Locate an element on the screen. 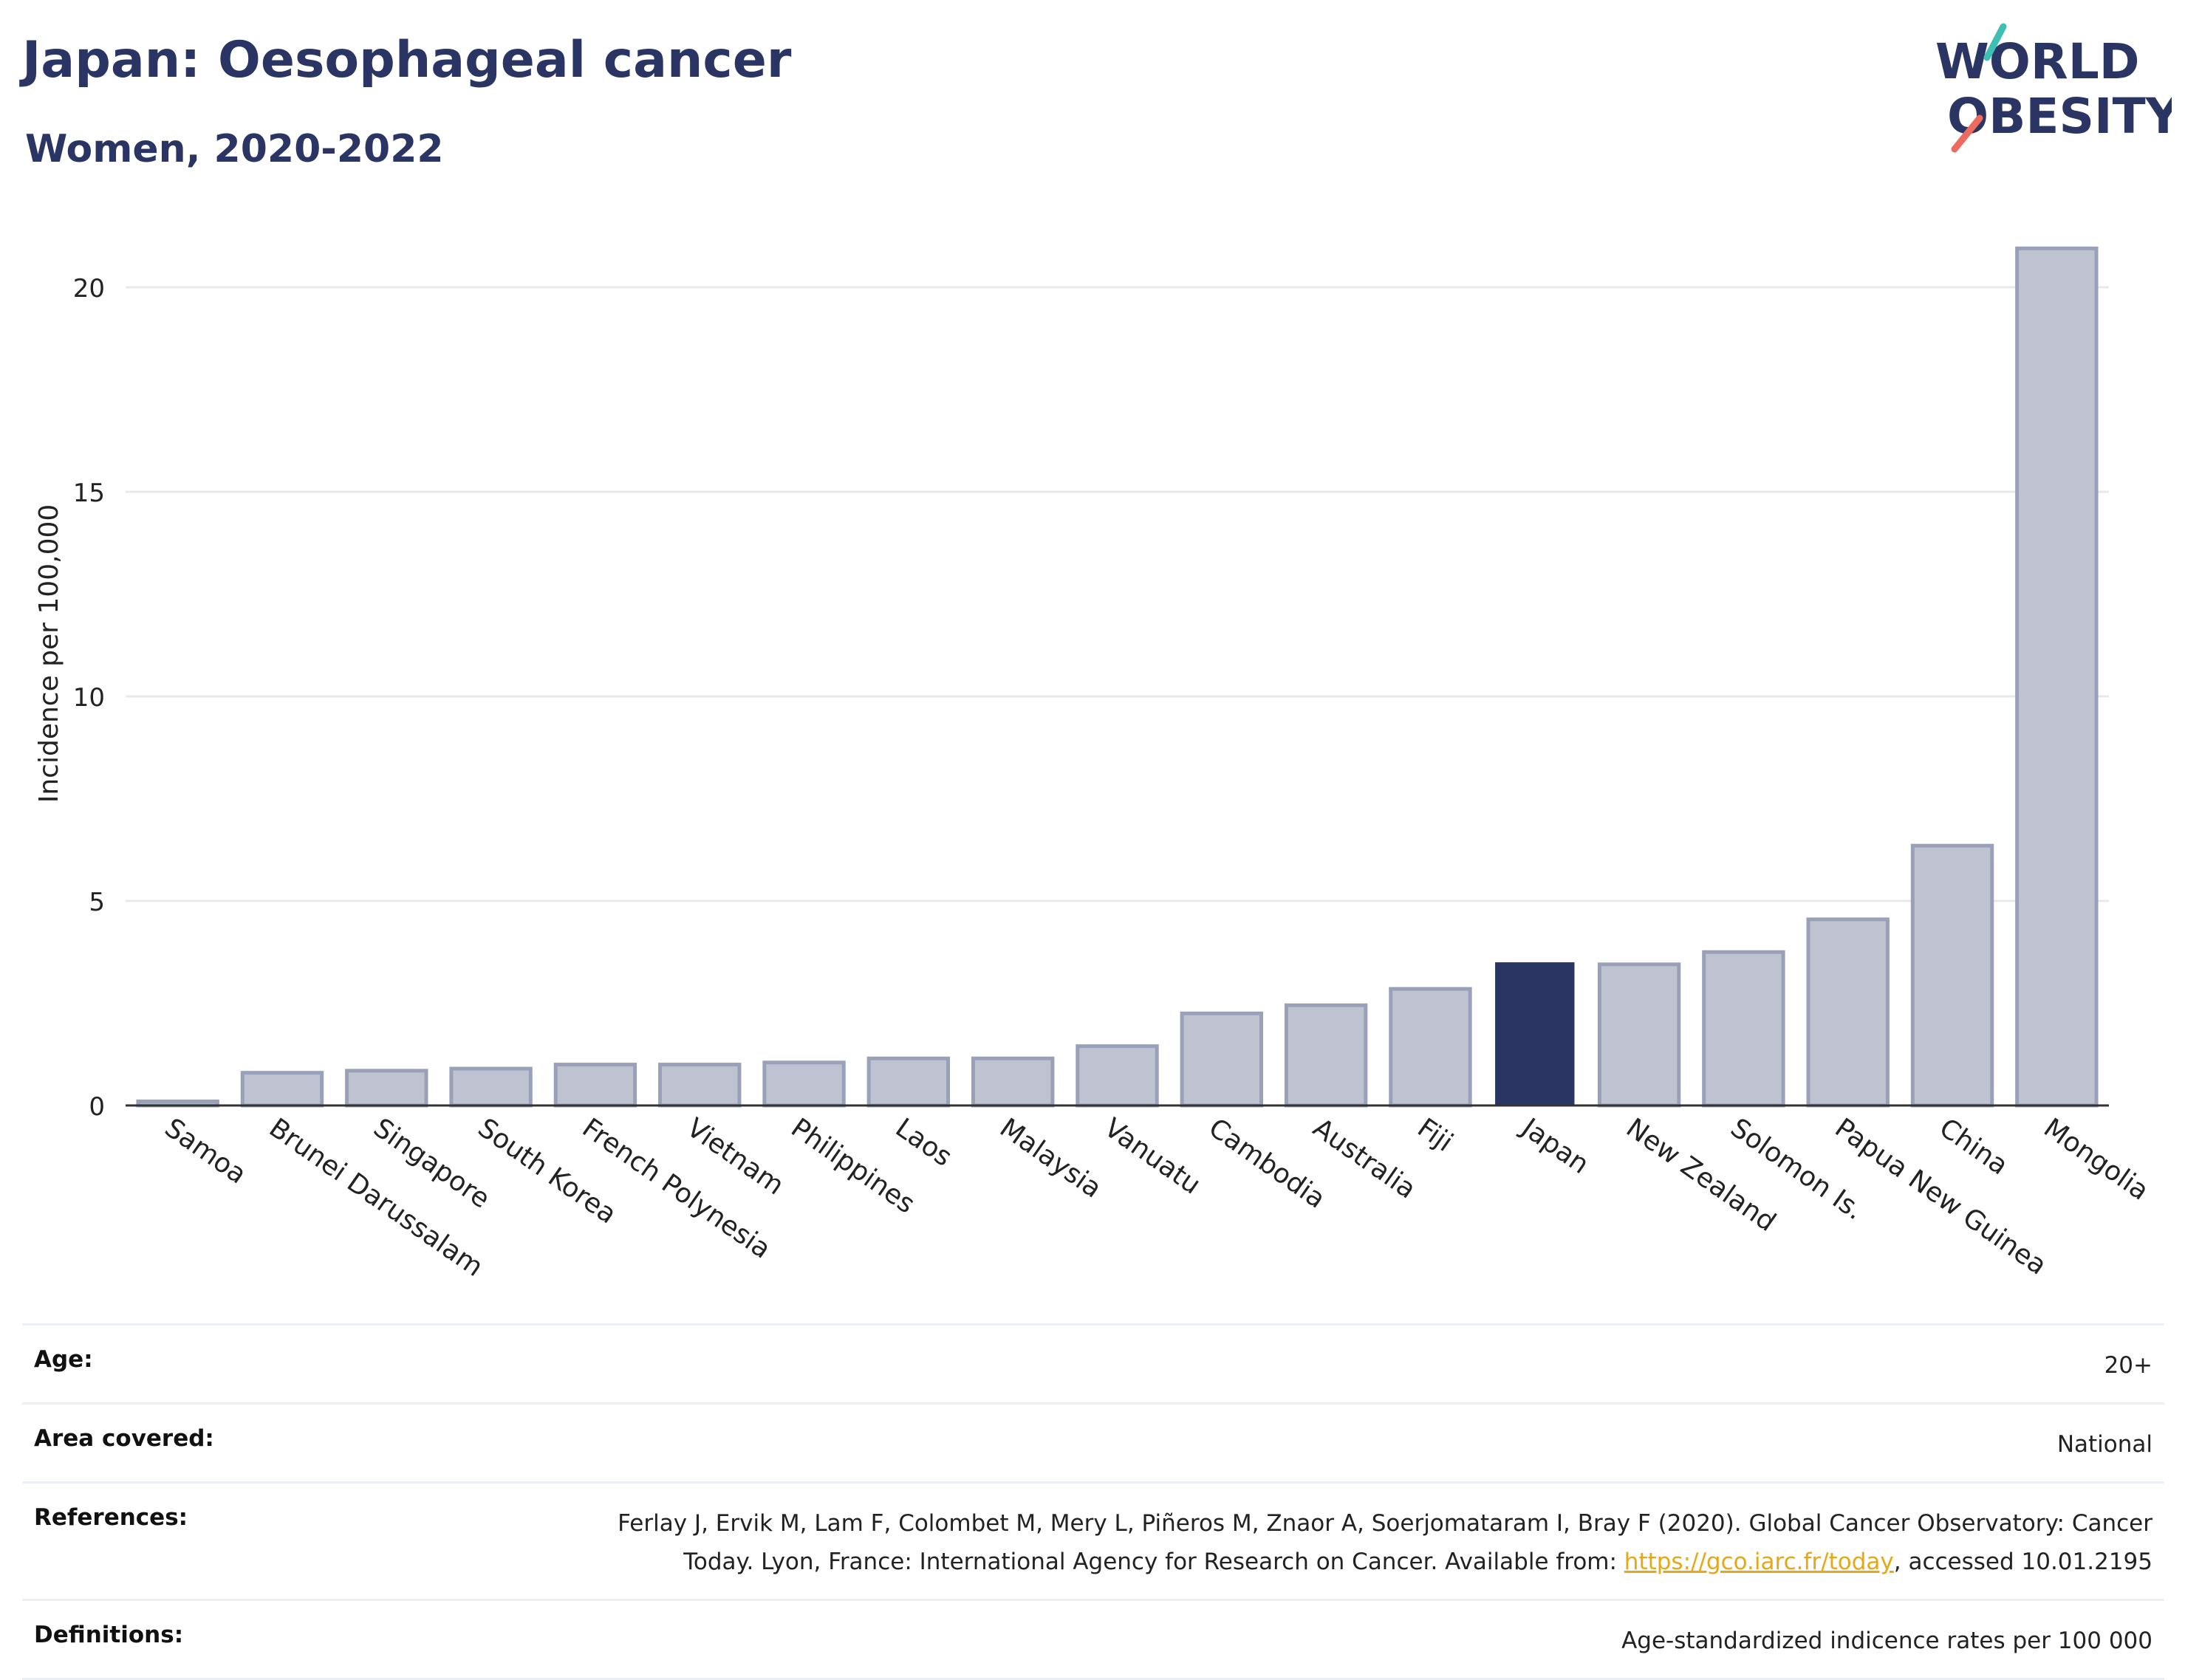 This screenshot has height=1680, width=2185. bar-singapore is located at coordinates (386, 1089).